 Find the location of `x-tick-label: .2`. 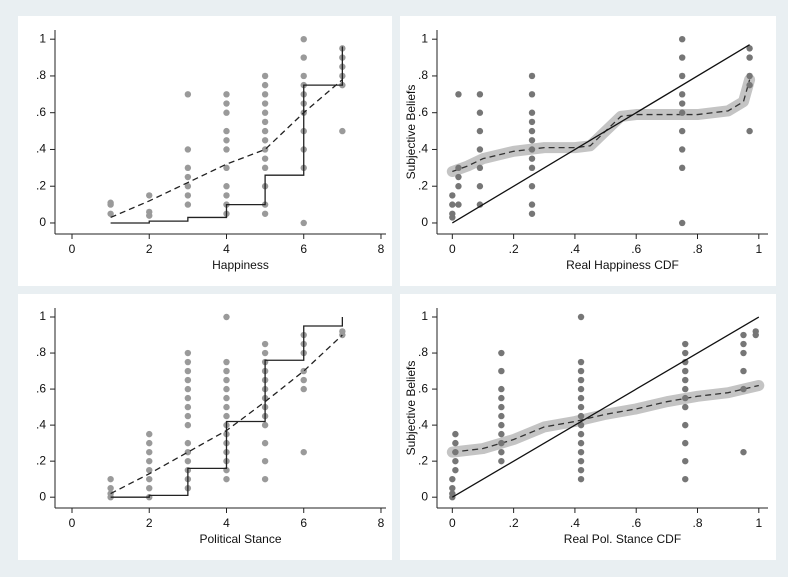

x-tick-label: .2 is located at coordinates (514, 523).